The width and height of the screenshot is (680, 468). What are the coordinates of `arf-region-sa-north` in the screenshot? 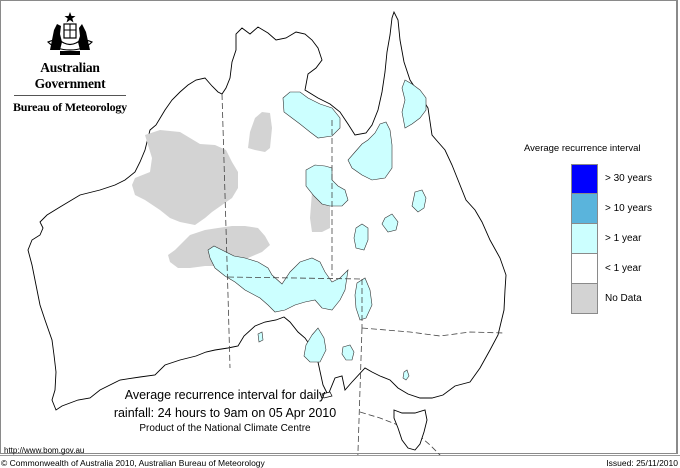 It's located at (363, 299).